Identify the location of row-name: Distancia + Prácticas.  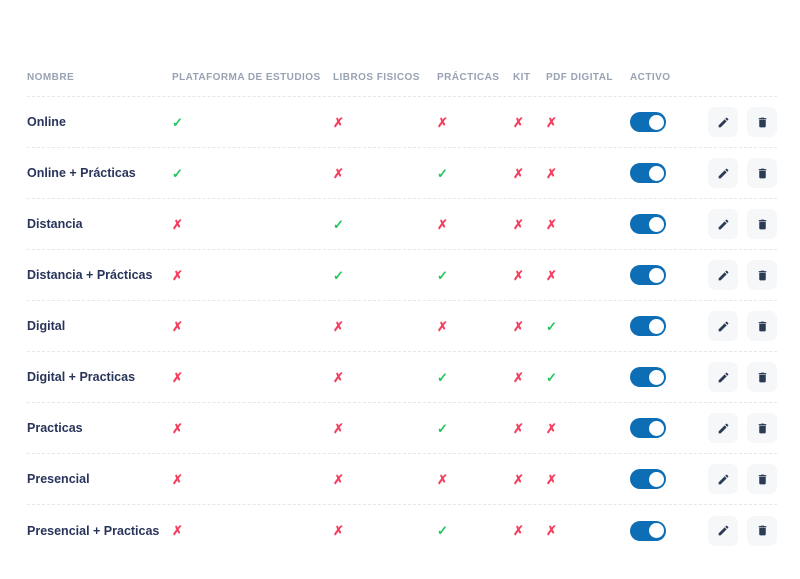
(90, 275).